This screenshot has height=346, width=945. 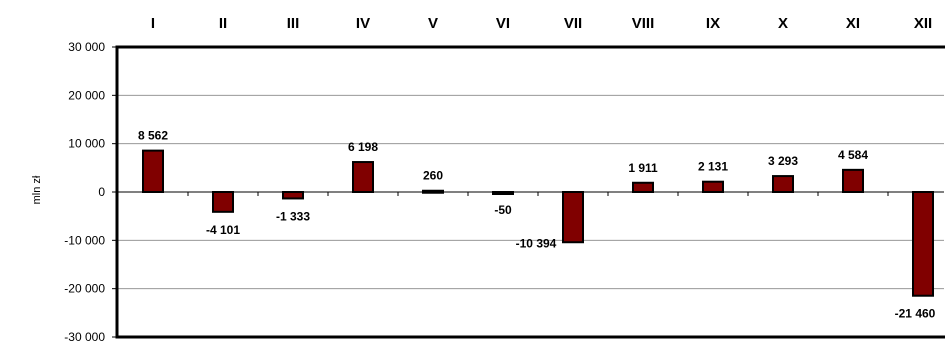 I want to click on category-label: I, so click(x=153, y=23).